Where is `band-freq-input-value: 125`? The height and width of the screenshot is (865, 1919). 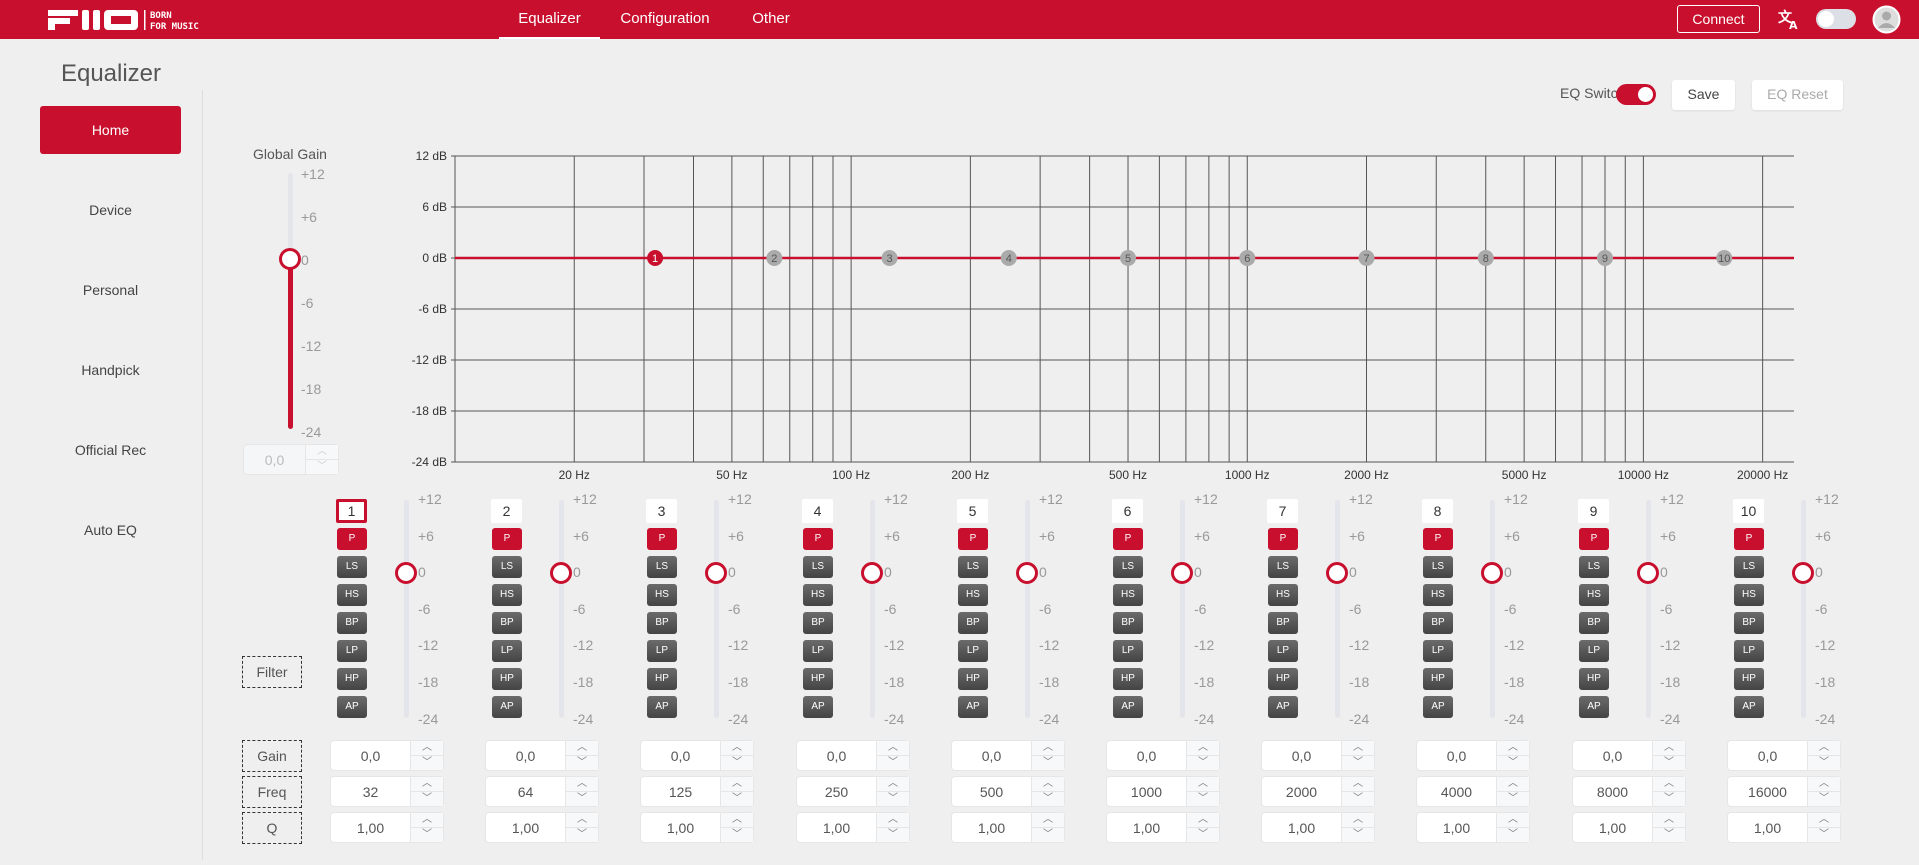 band-freq-input-value: 125 is located at coordinates (680, 792).